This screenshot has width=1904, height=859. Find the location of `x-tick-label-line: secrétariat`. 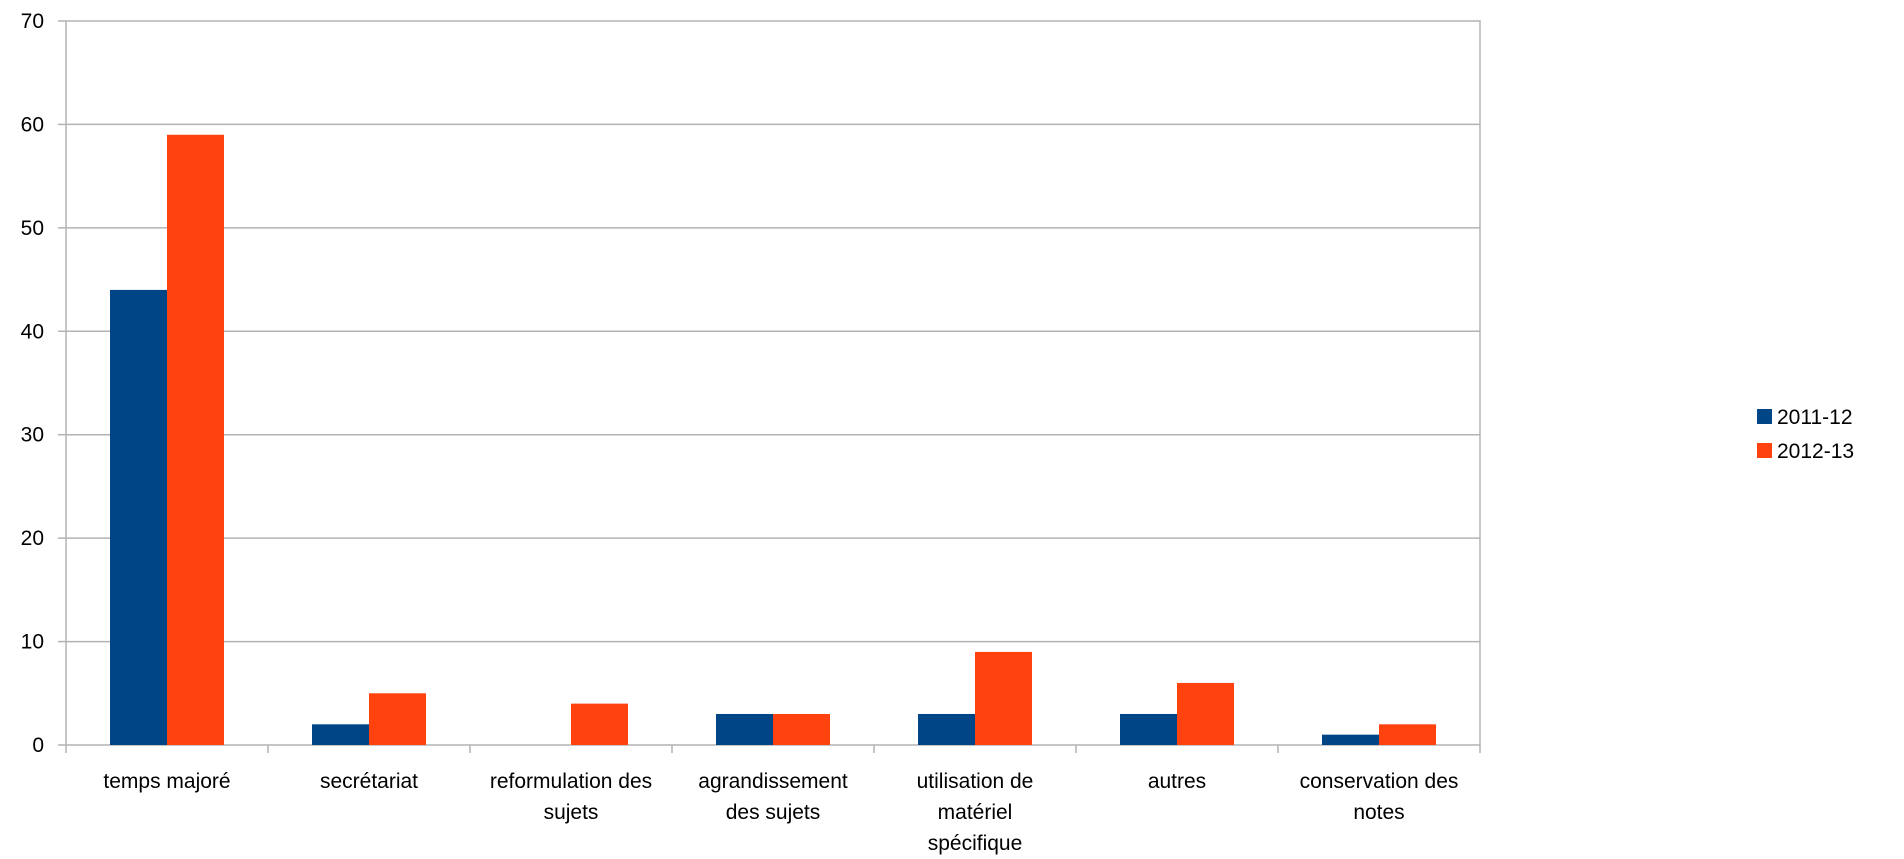

x-tick-label-line: secrétariat is located at coordinates (369, 781).